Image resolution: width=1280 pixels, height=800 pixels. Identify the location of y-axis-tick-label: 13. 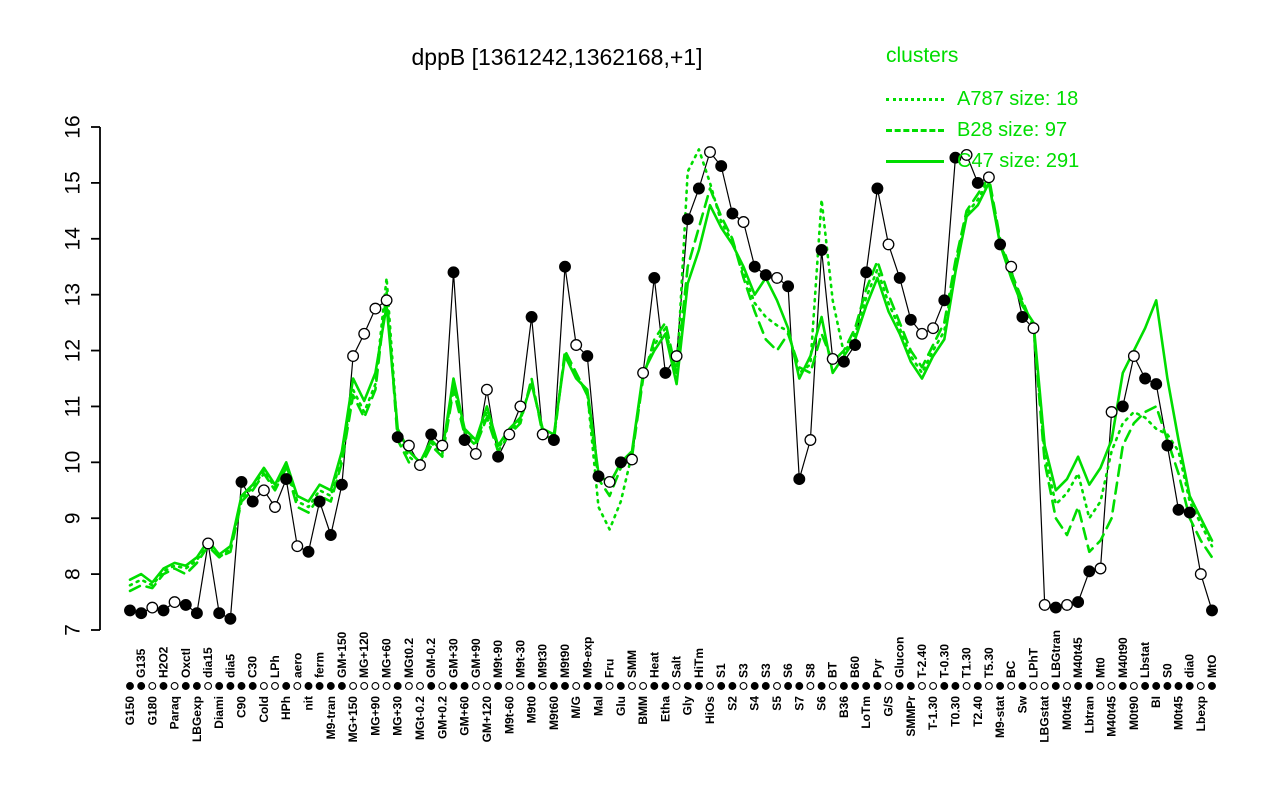
(73, 294).